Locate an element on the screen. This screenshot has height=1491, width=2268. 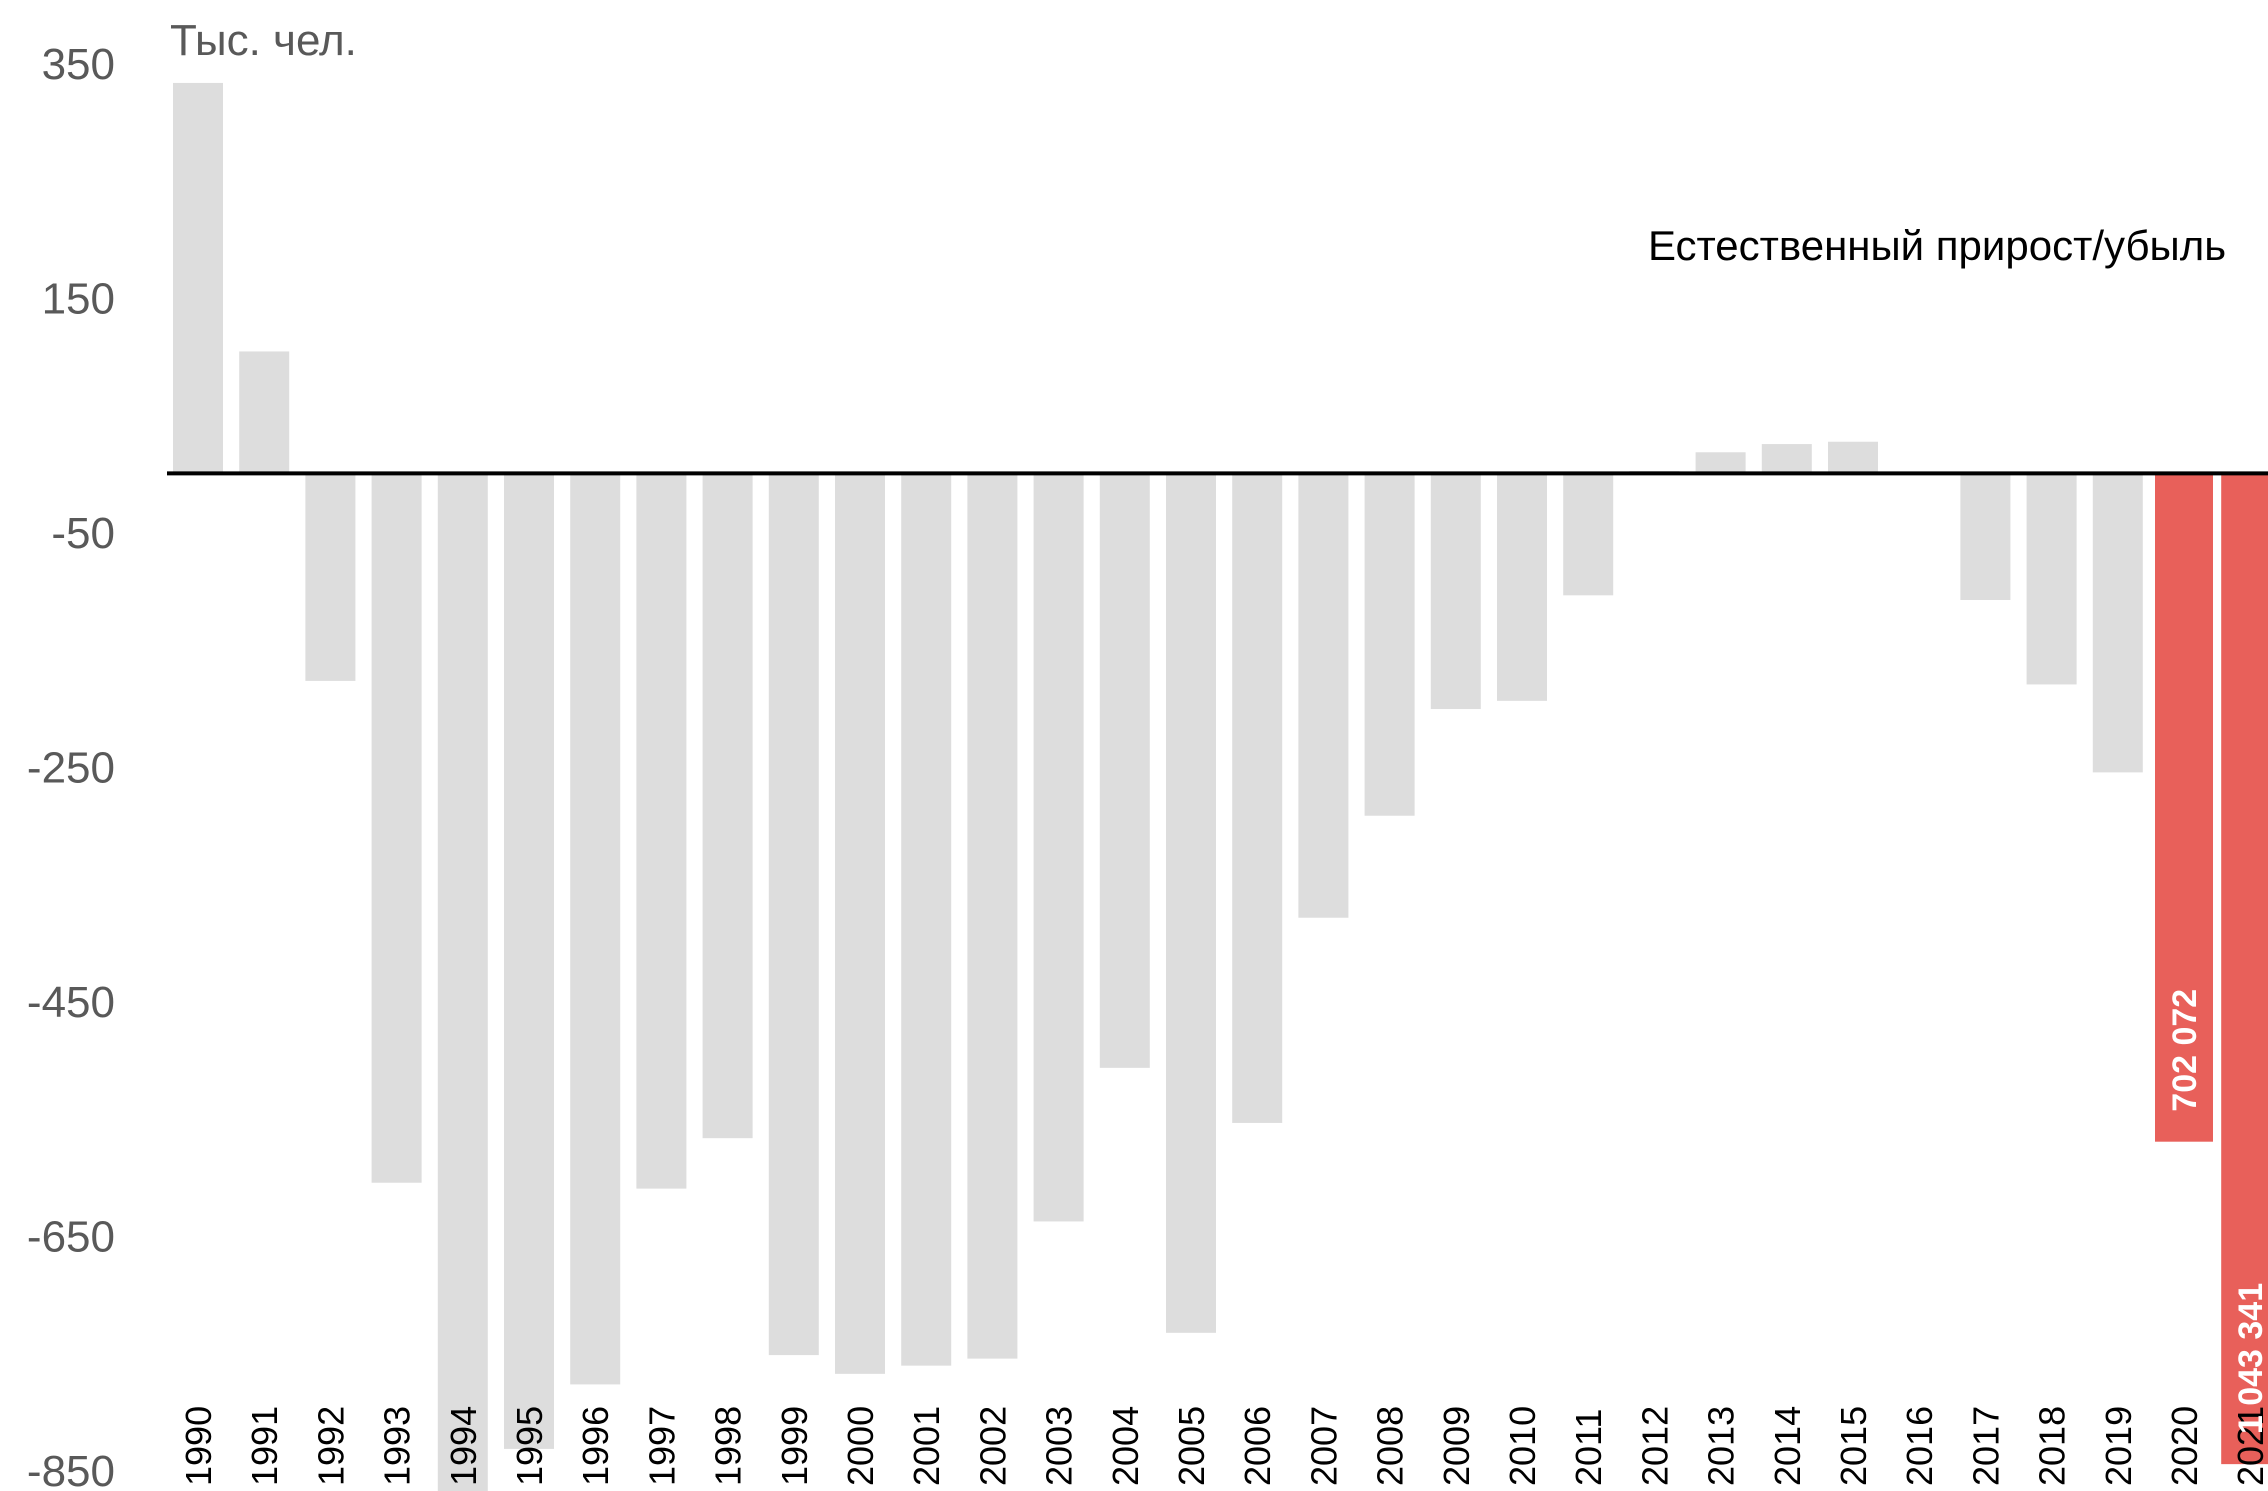
x-tick-label: 2020 is located at coordinates (2184, 1446).